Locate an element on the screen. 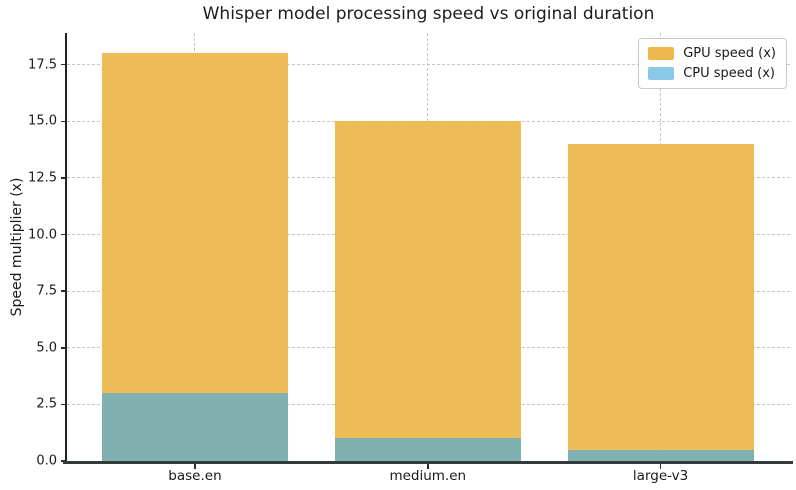 This screenshot has width=796, height=490. legend-item-cpu: CPU speed (x) is located at coordinates (712, 73).